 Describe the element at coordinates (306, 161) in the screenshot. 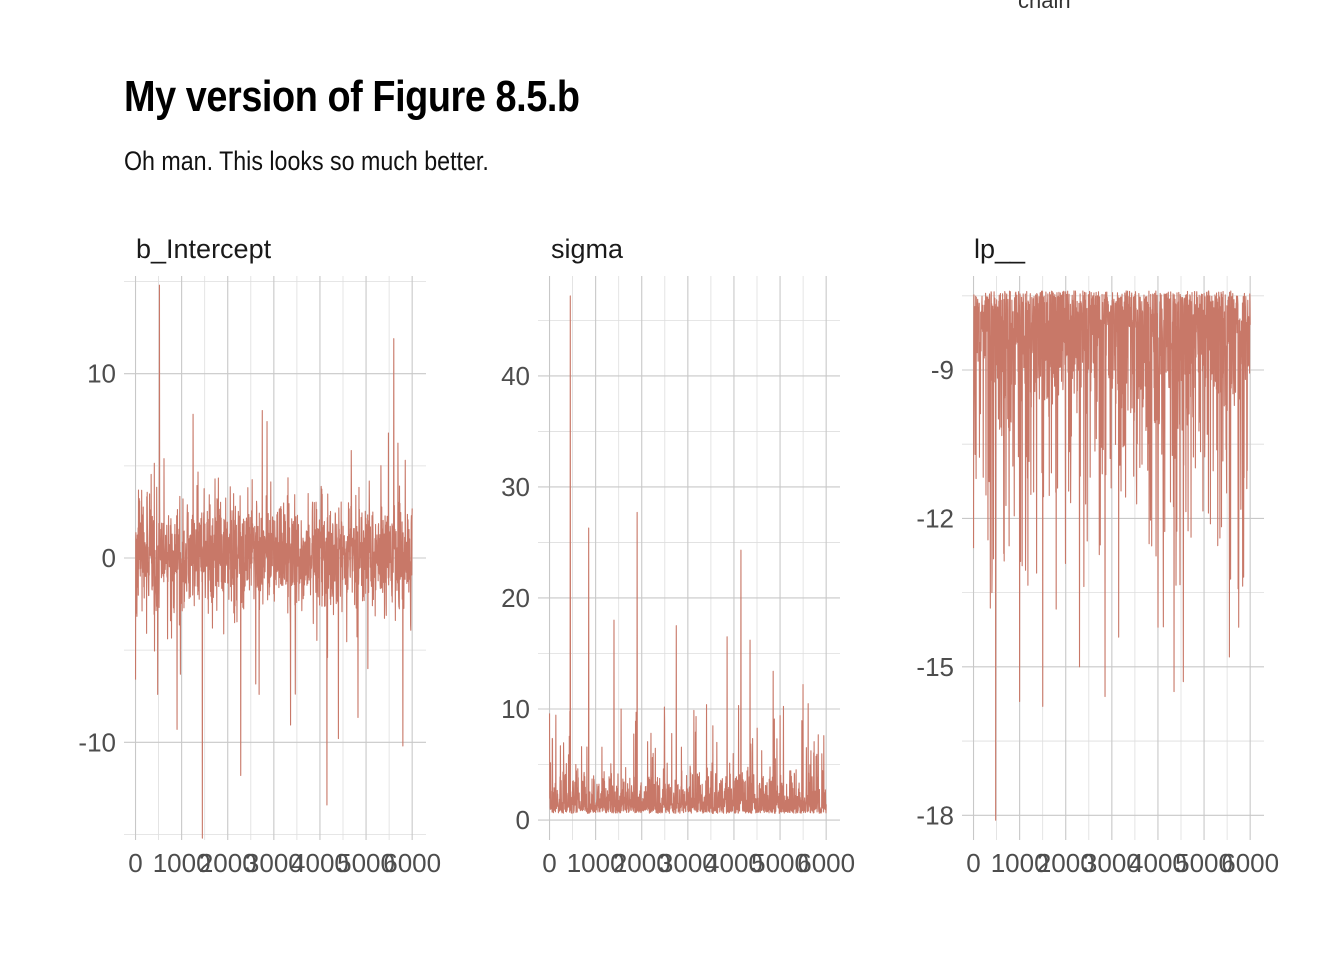

I see `page-subtitle: Oh man. This looks so much better.` at that location.